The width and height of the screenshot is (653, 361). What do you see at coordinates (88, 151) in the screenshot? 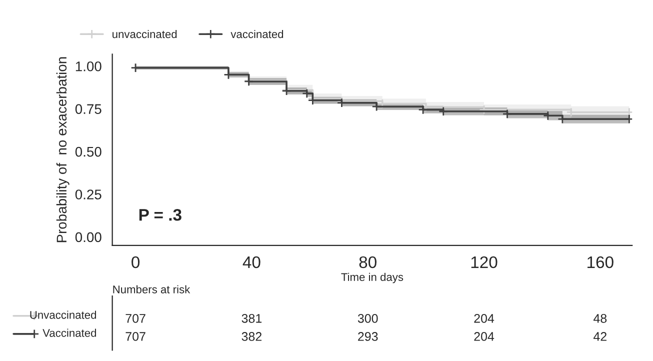
I see `y-tick-label: 0.50` at bounding box center [88, 151].